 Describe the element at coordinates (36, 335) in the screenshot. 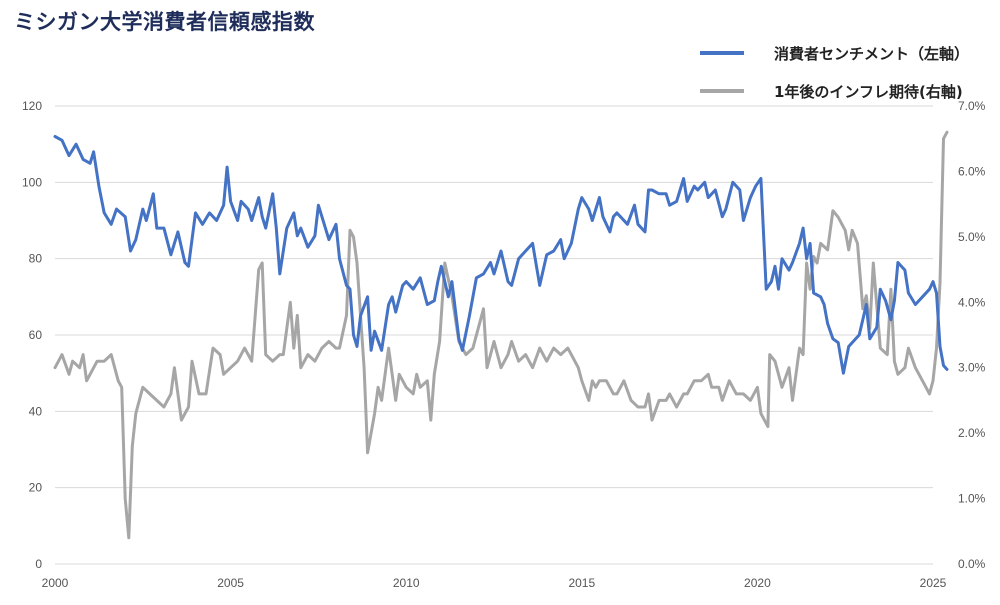

I see `y-left-tick-label: 60` at that location.